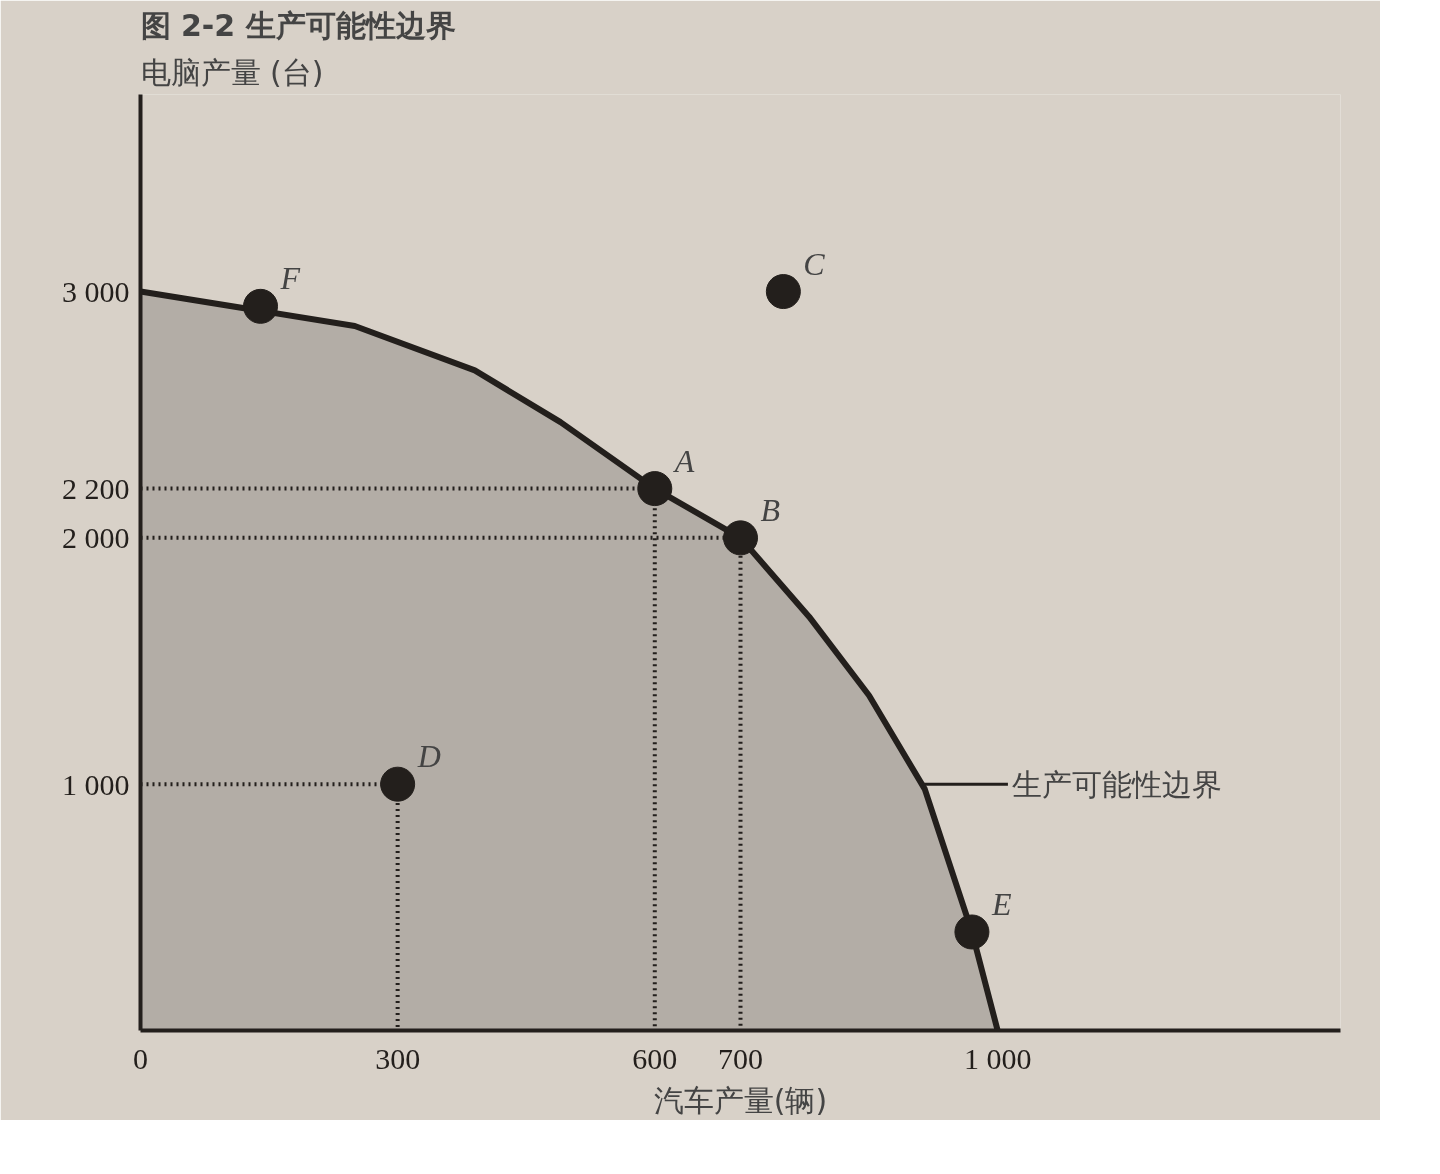 The height and width of the screenshot is (1174, 1440). Describe the element at coordinates (1001, 903) in the screenshot. I see `annotation: E` at that location.